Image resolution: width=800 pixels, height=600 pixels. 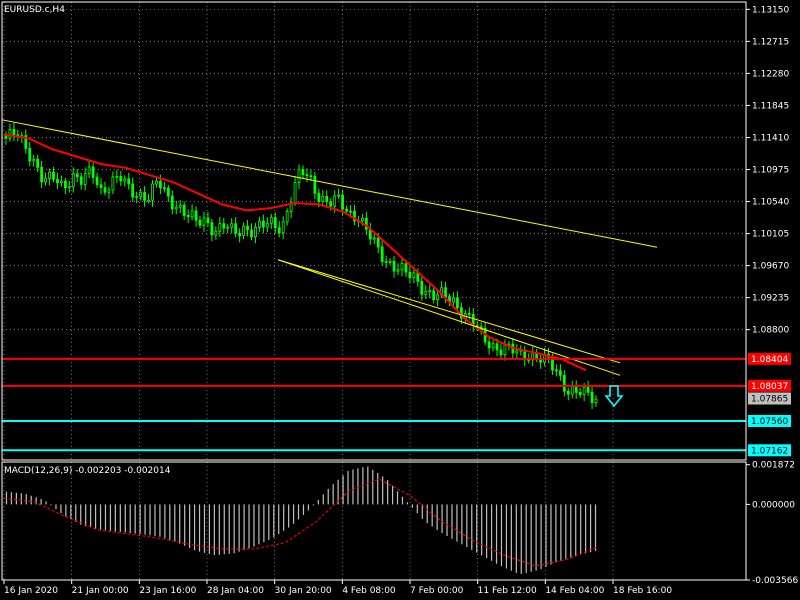 I want to click on time-tick-label: 18 Feb 16:00, so click(x=642, y=591).